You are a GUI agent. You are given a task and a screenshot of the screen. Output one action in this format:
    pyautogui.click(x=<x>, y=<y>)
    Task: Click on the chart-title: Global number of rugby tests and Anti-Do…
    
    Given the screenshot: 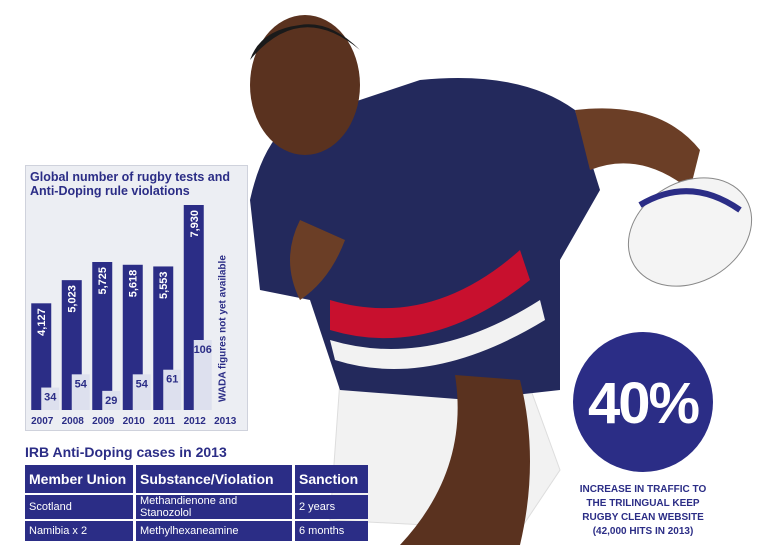 What is the action you would take?
    pyautogui.click(x=130, y=184)
    